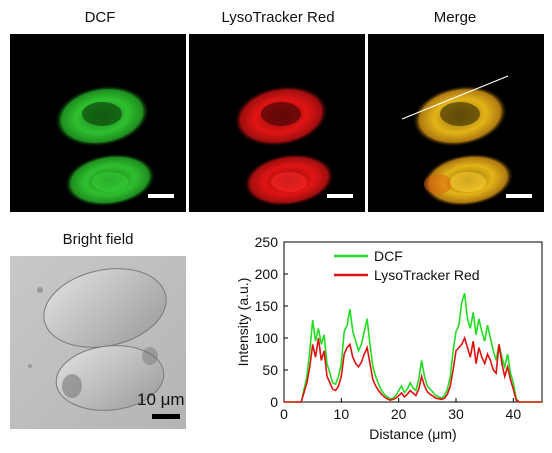 The height and width of the screenshot is (453, 552). What do you see at coordinates (267, 306) in the screenshot?
I see `y-tick-label: 150` at bounding box center [267, 306].